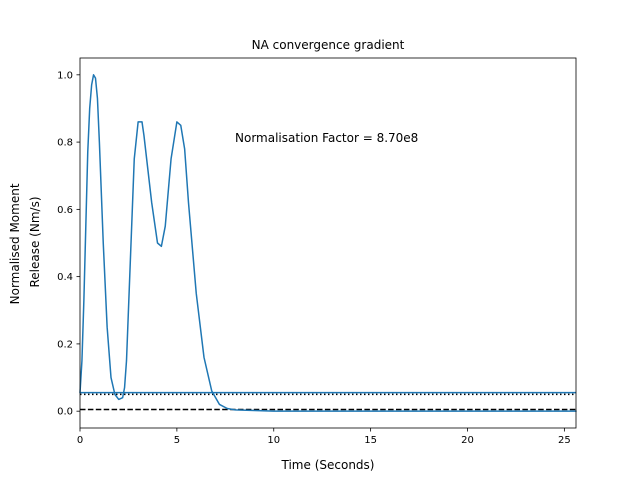 This screenshot has width=640, height=480. I want to click on y-tick-label: 0.6, so click(65, 210).